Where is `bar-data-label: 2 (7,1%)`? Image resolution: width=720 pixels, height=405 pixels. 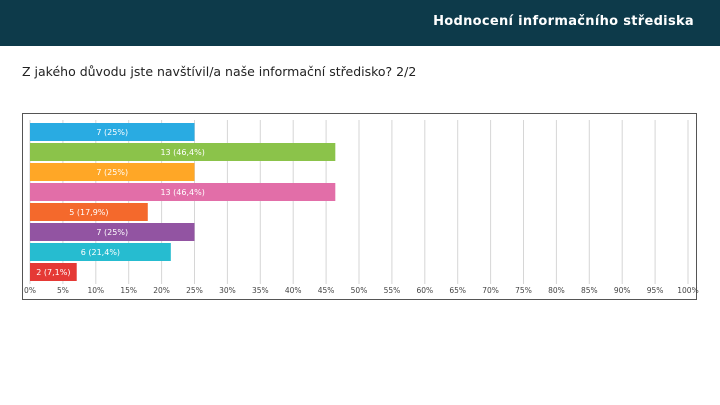 bar-data-label: 2 (7,1%) is located at coordinates (53, 272).